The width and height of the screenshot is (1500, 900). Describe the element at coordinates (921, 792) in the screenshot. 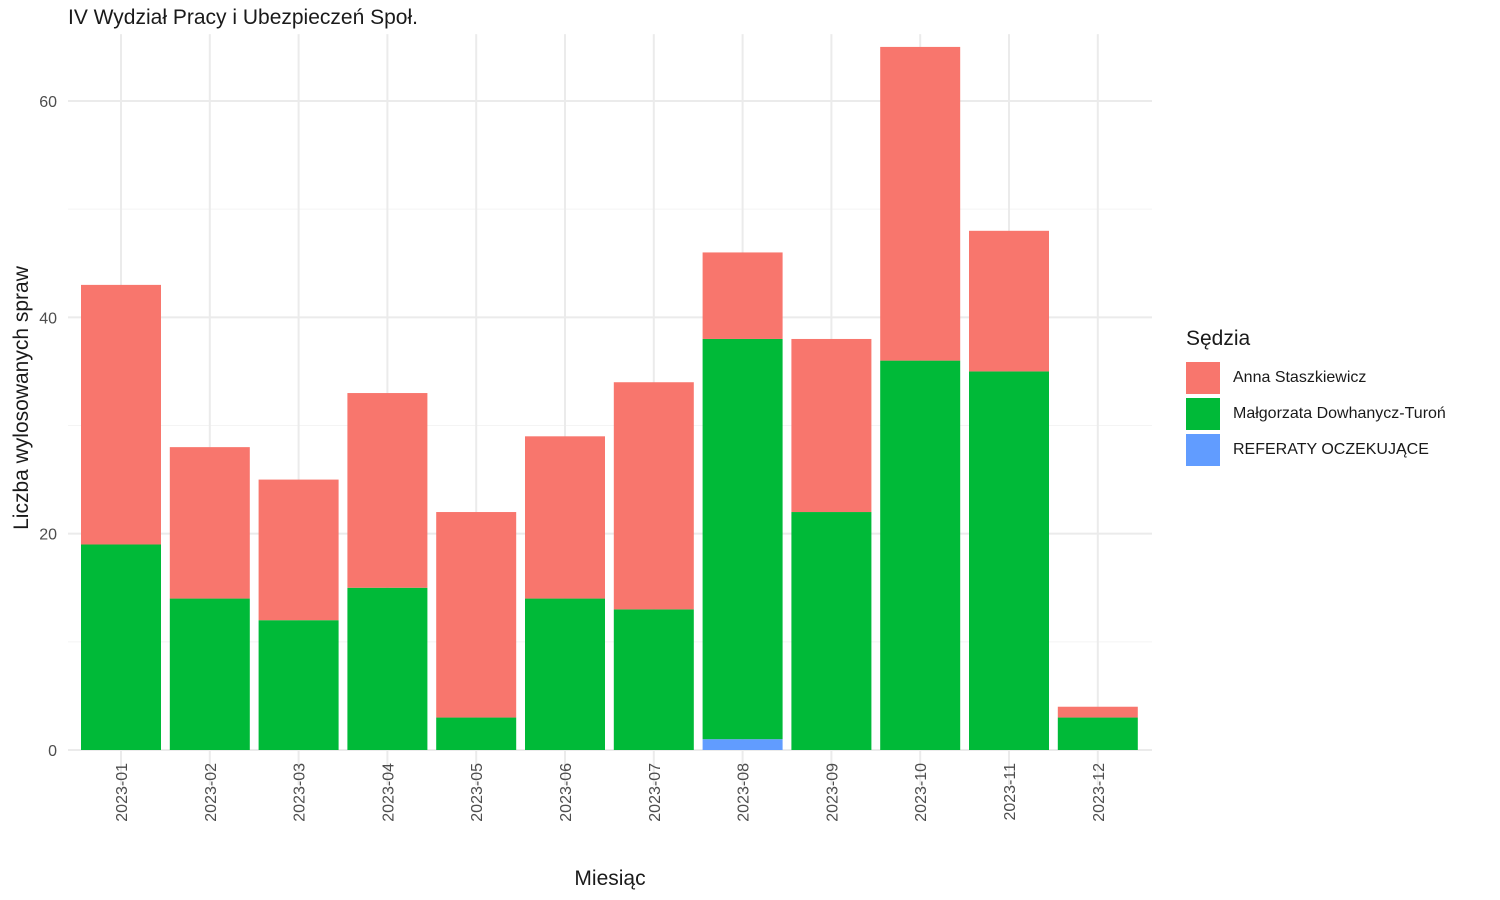

I see `x-tick-label: 2023-10` at that location.